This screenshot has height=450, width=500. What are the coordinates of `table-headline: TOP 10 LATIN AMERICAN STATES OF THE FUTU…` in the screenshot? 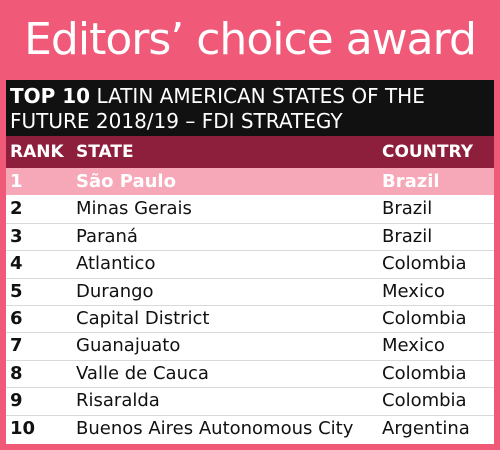 It's located at (250, 108).